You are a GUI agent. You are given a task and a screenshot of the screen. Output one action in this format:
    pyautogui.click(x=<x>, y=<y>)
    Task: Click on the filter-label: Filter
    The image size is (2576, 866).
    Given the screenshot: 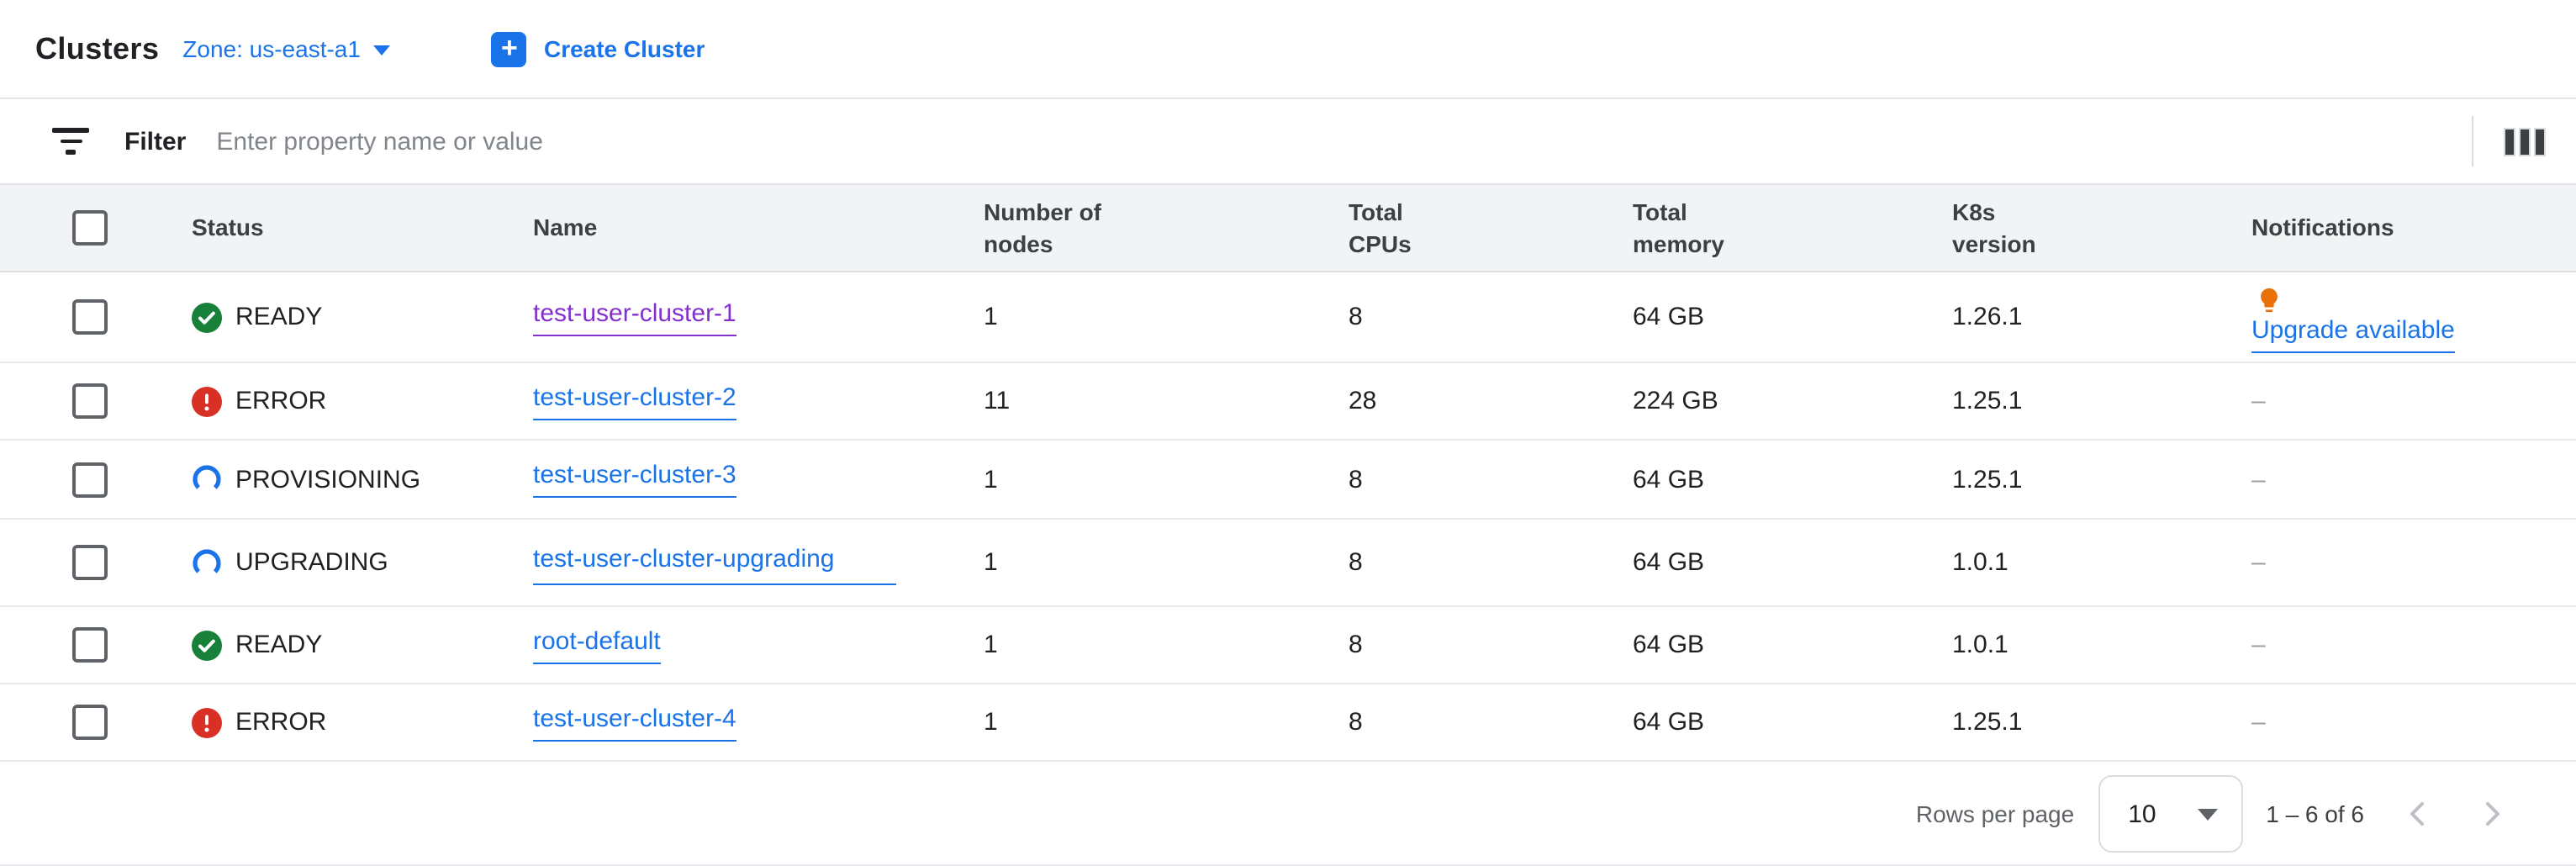 What is the action you would take?
    pyautogui.click(x=155, y=141)
    